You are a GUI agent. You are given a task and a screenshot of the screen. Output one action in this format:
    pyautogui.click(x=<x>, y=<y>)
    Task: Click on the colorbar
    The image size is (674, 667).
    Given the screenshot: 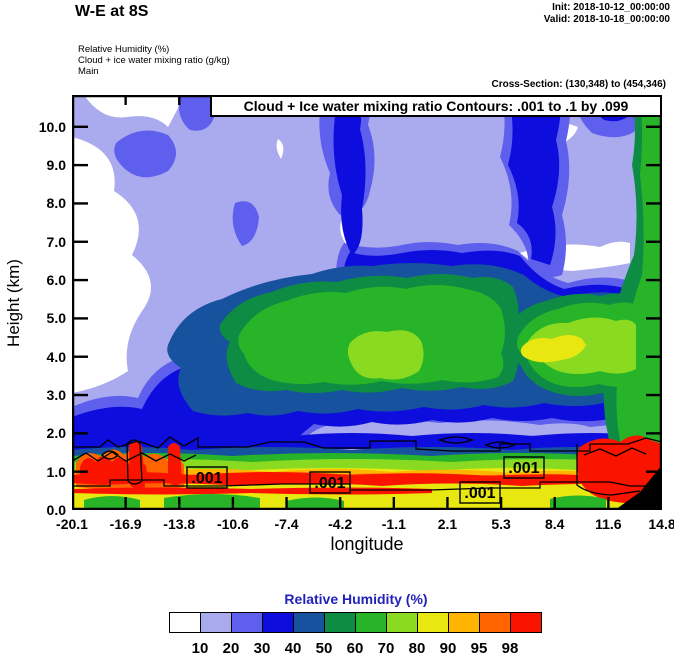 What is the action you would take?
    pyautogui.click(x=355, y=622)
    